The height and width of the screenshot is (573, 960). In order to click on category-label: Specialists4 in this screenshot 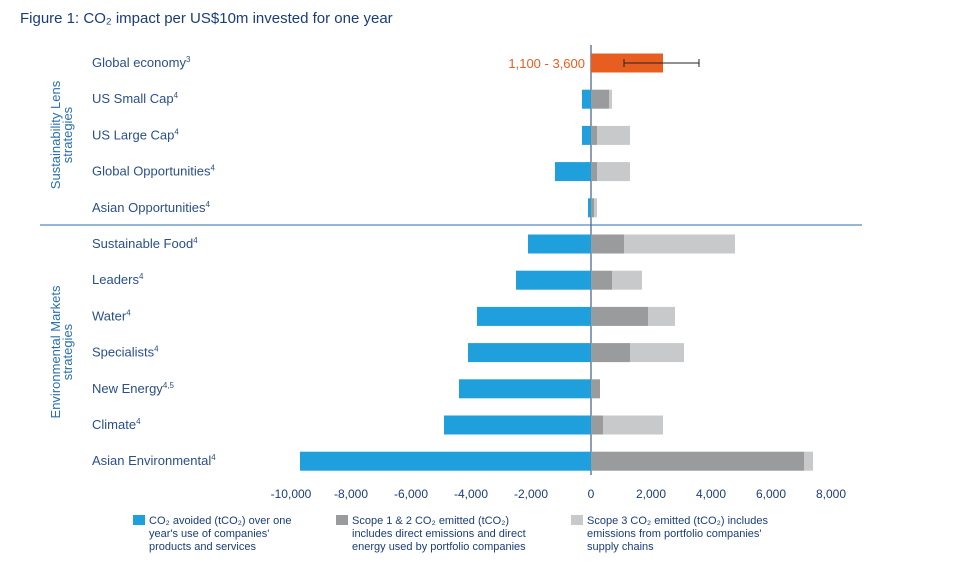, I will do `click(125, 352)`.